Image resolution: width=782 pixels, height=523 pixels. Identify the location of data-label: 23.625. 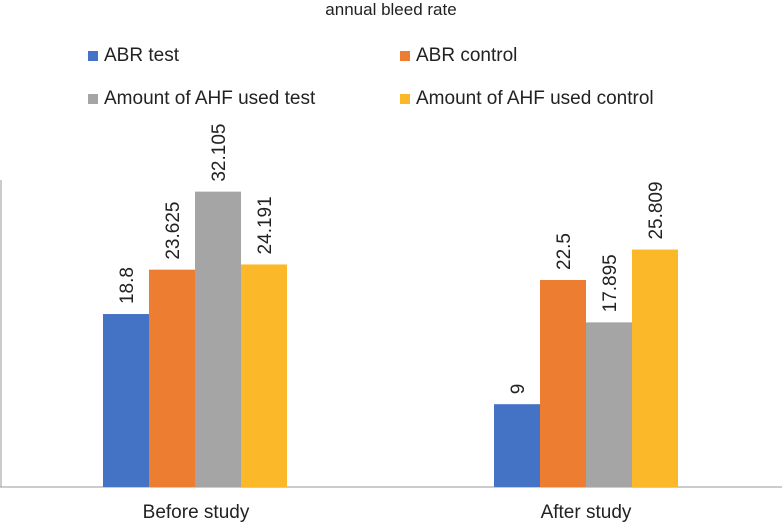
(173, 231).